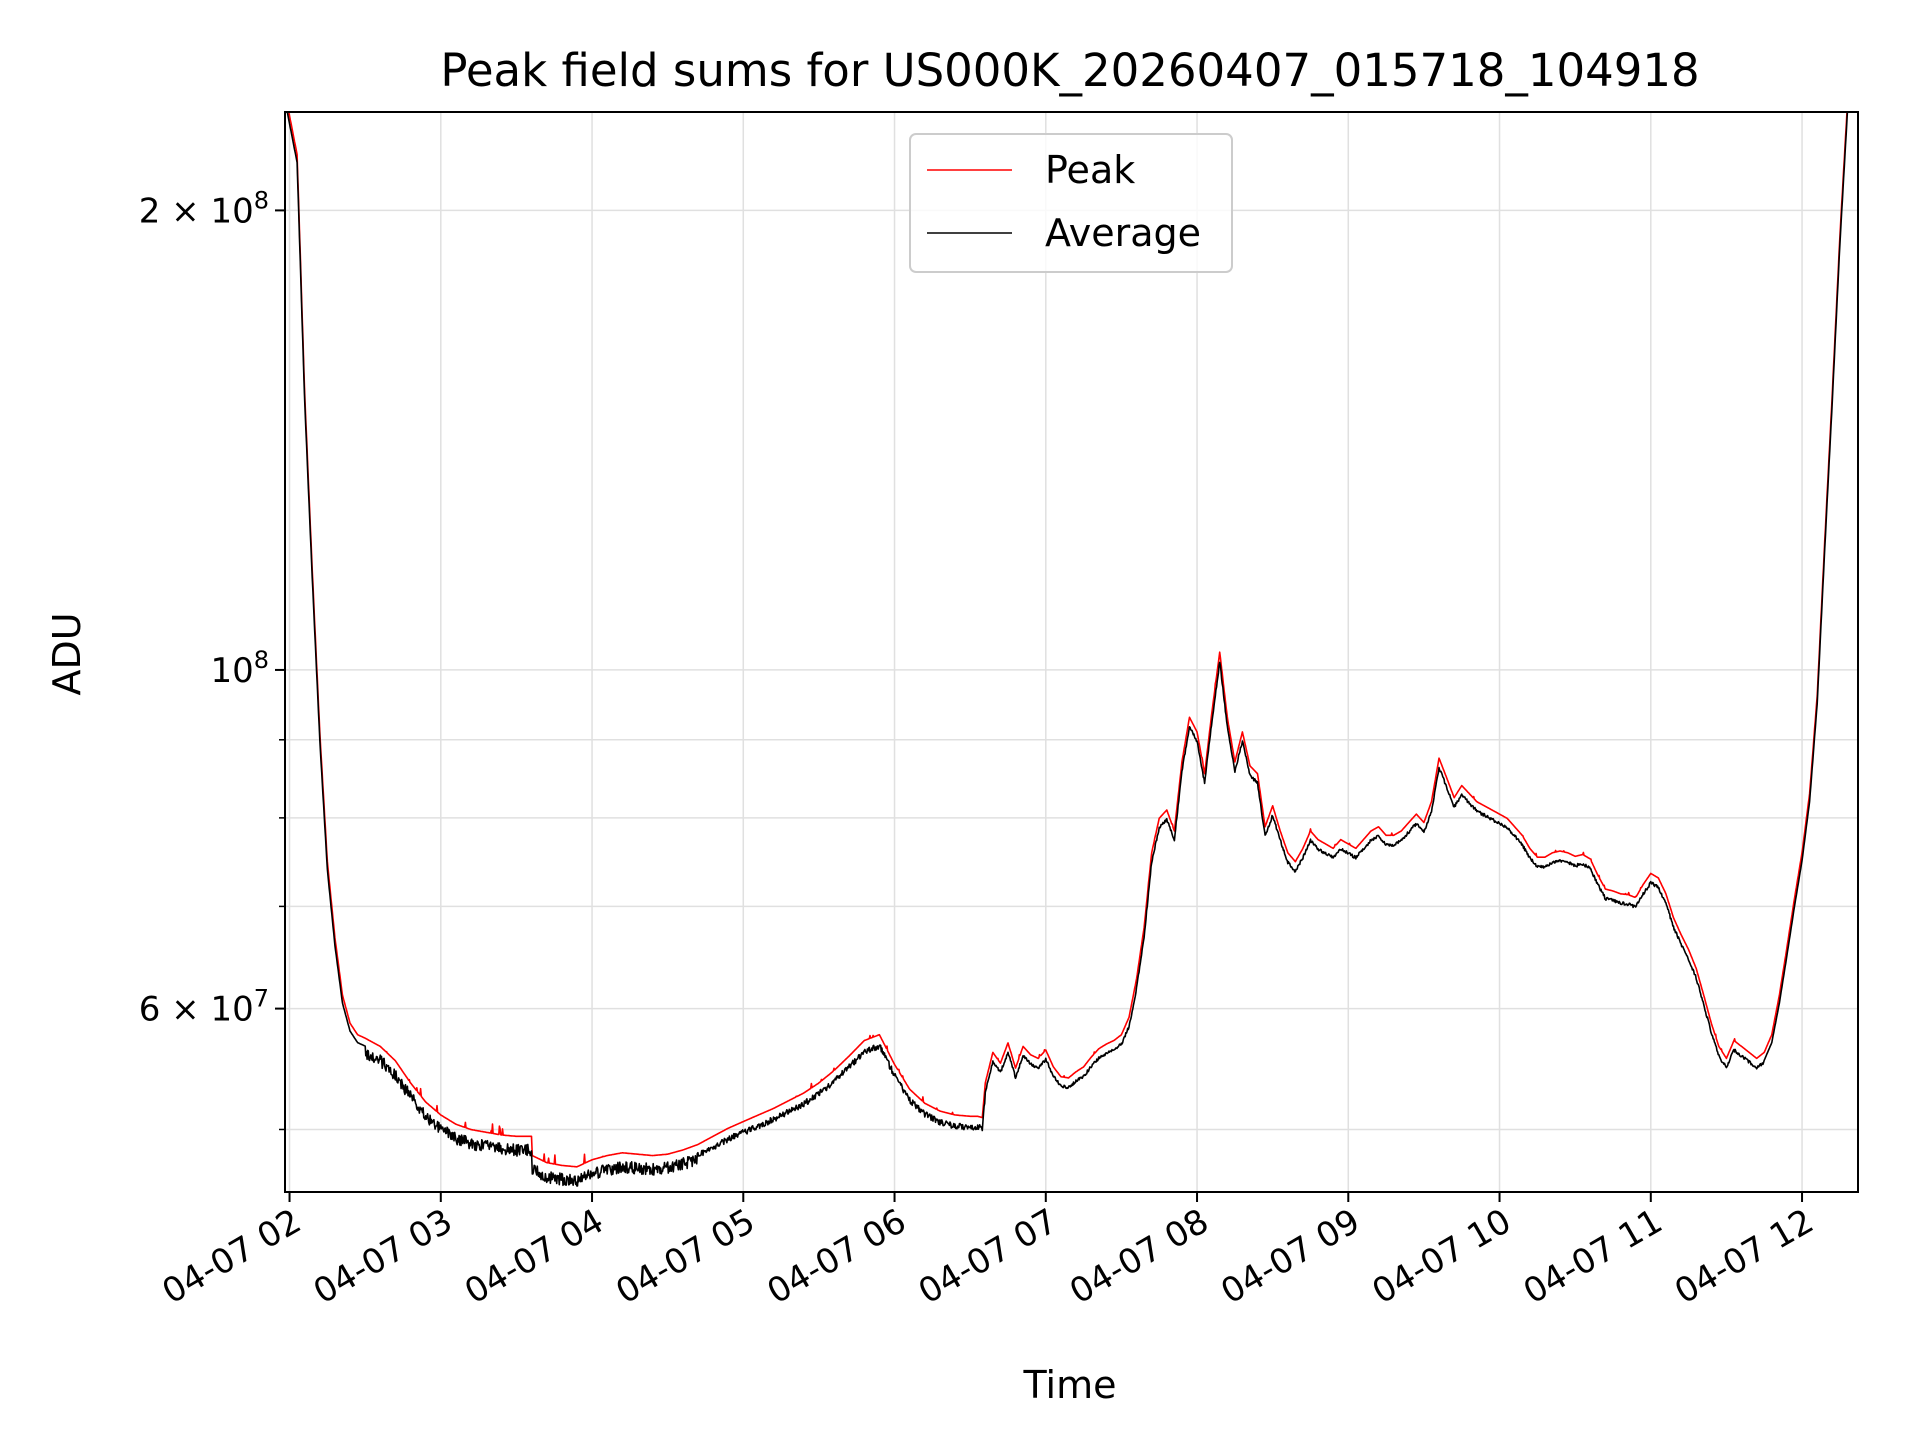 This screenshot has height=1440, width=1920. I want to click on legend-label-peak: Peak, so click(1090, 170).